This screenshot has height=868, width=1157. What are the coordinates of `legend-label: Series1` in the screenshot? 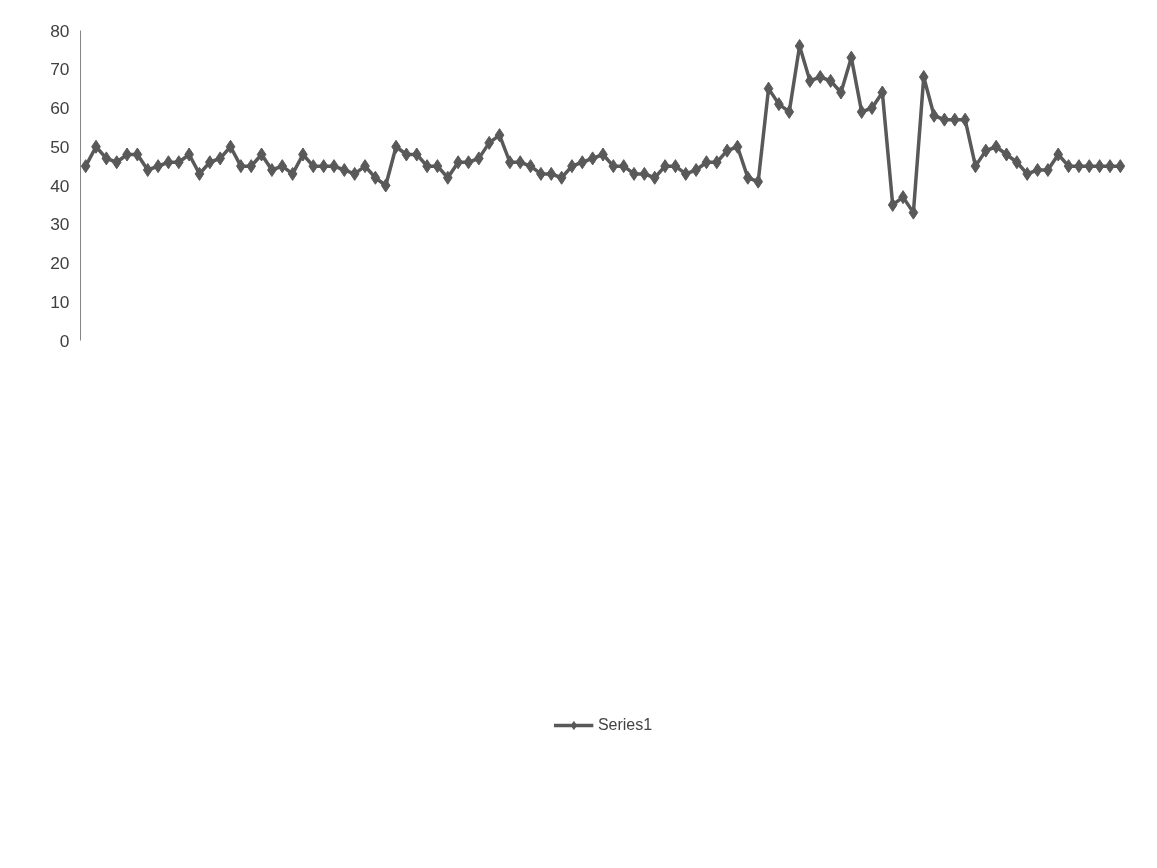 It's located at (625, 725).